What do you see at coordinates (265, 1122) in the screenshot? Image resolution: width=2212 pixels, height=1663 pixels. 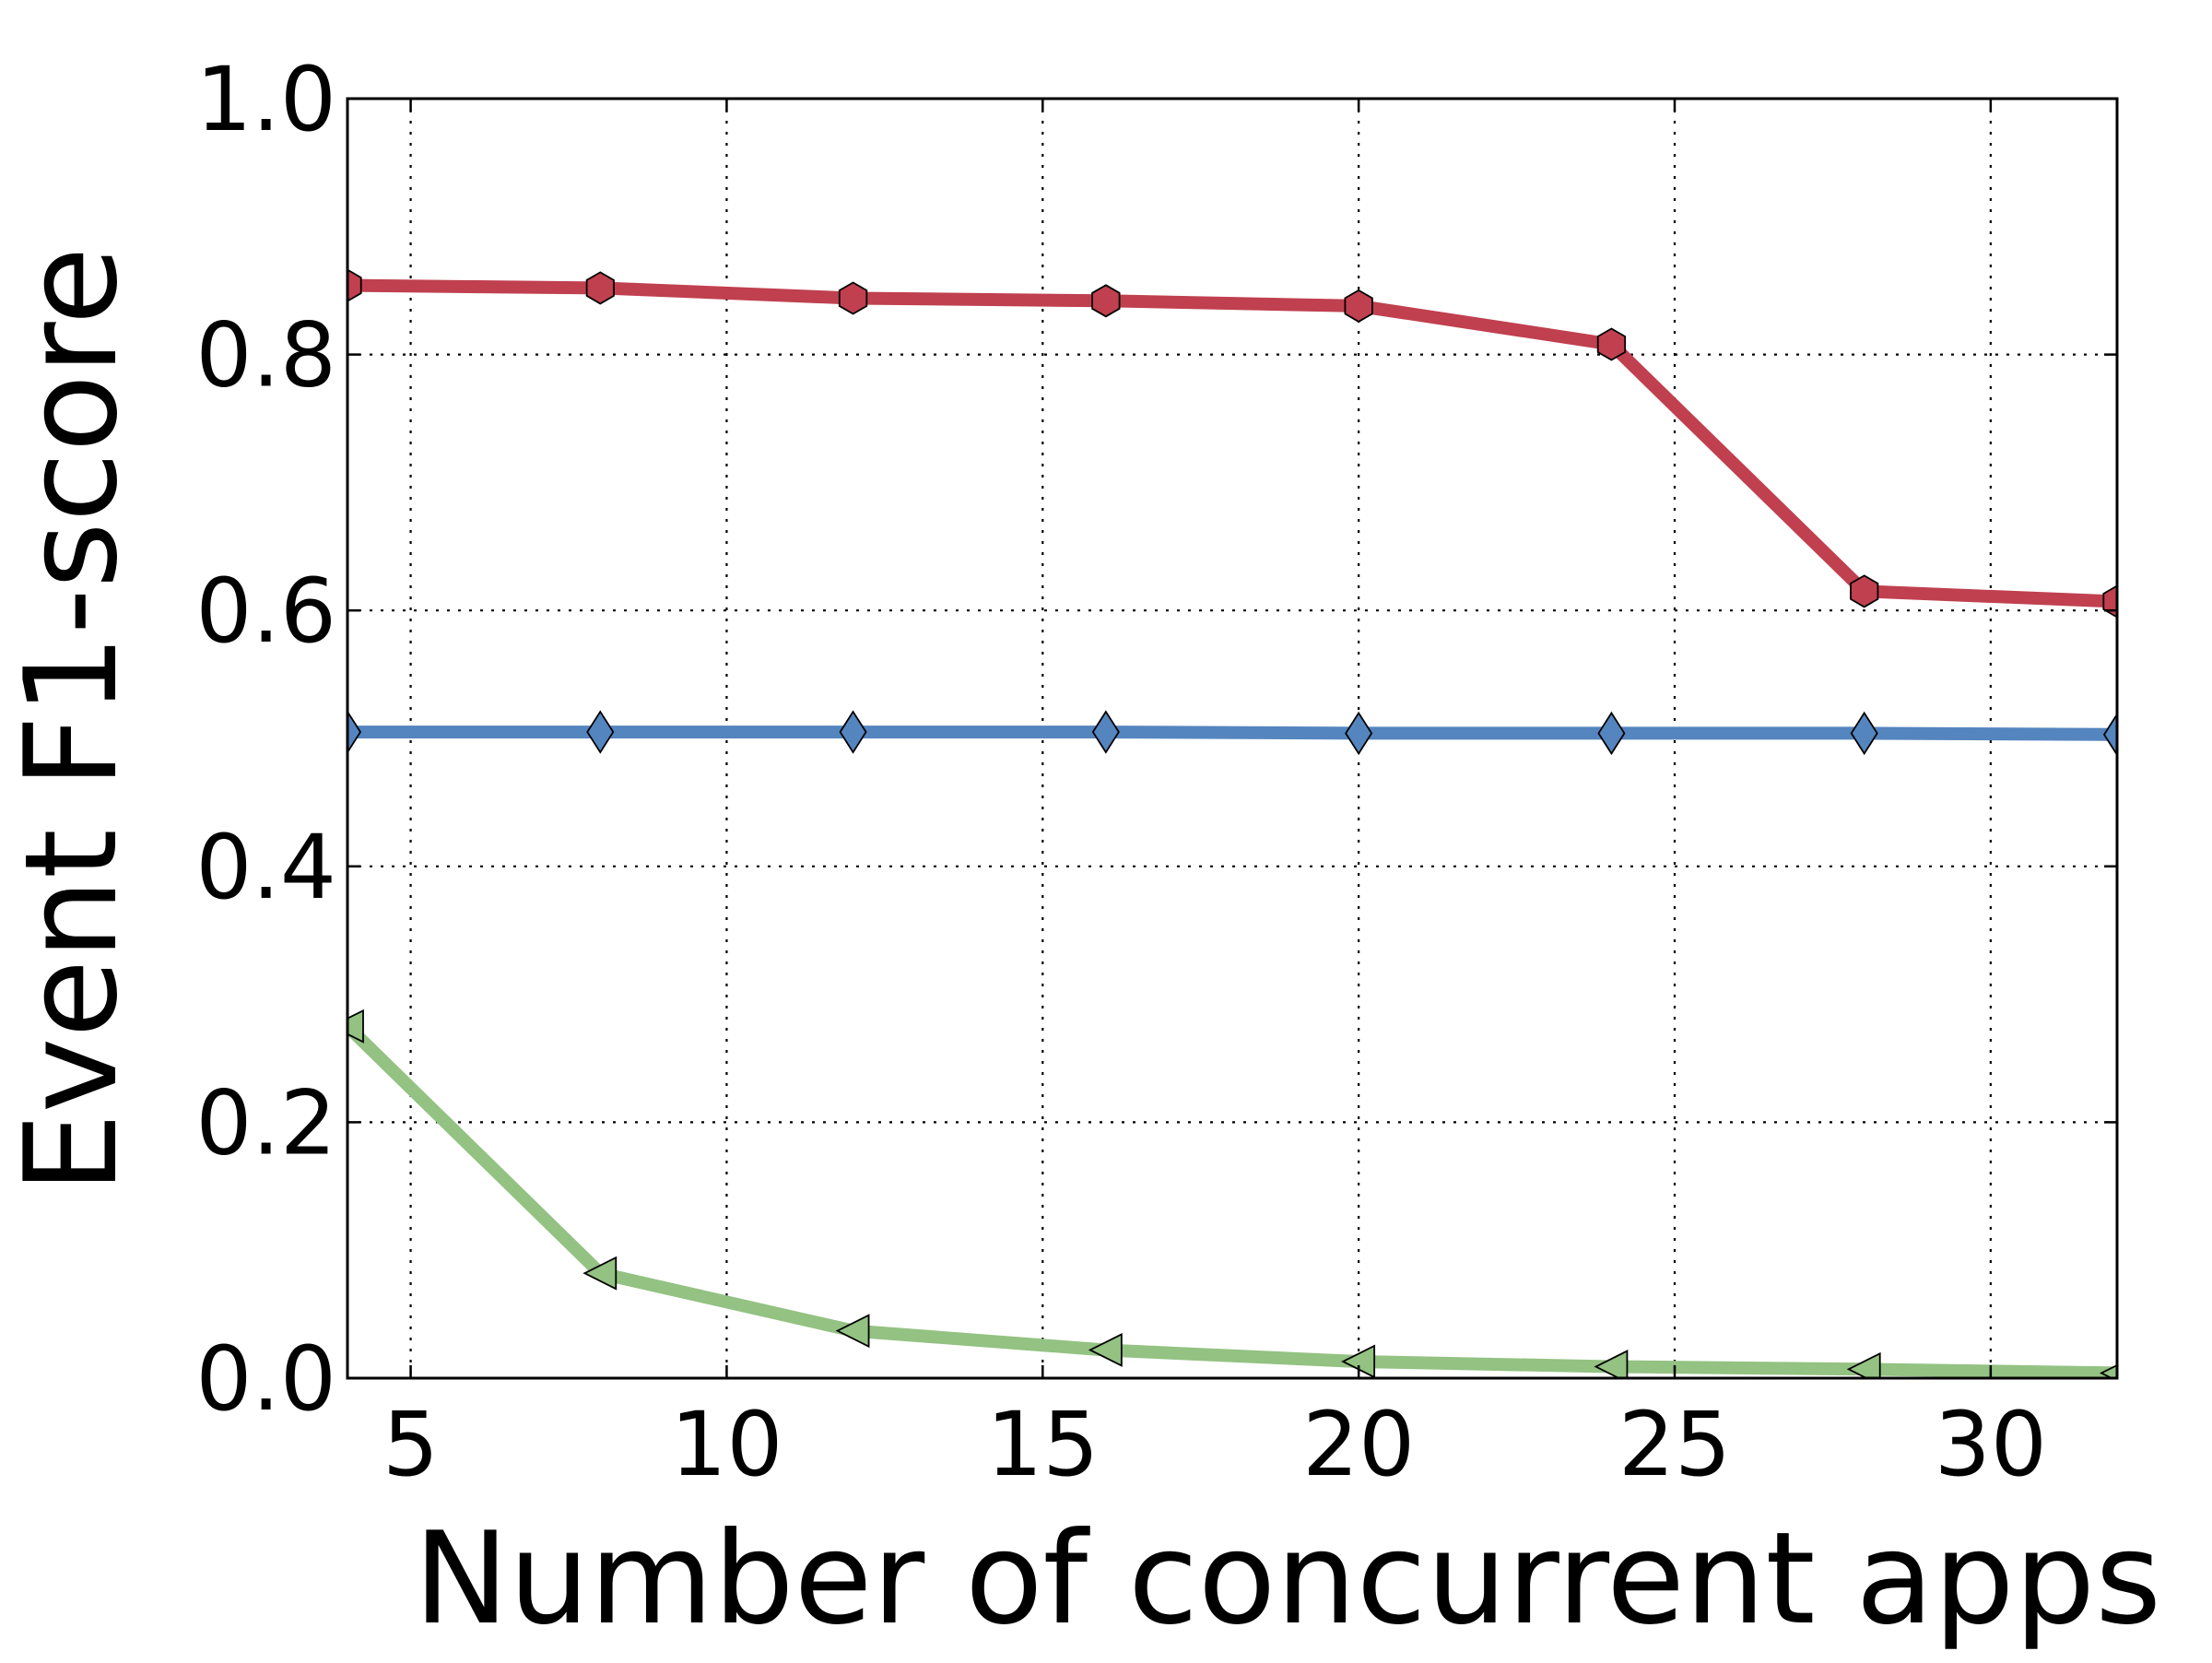 I see `y-tick-label: 0.2` at bounding box center [265, 1122].